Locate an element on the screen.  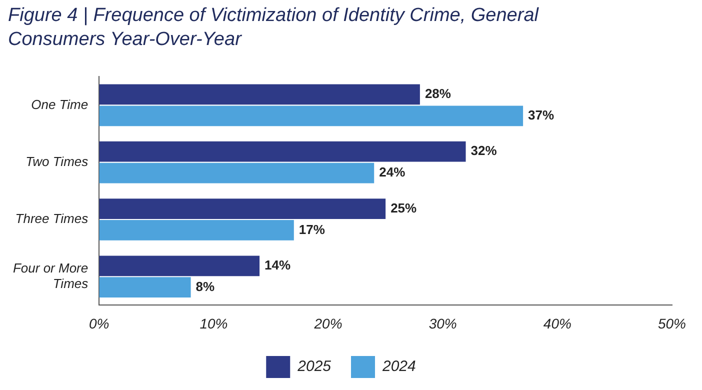
x-tick-label: 30% is located at coordinates (442, 323).